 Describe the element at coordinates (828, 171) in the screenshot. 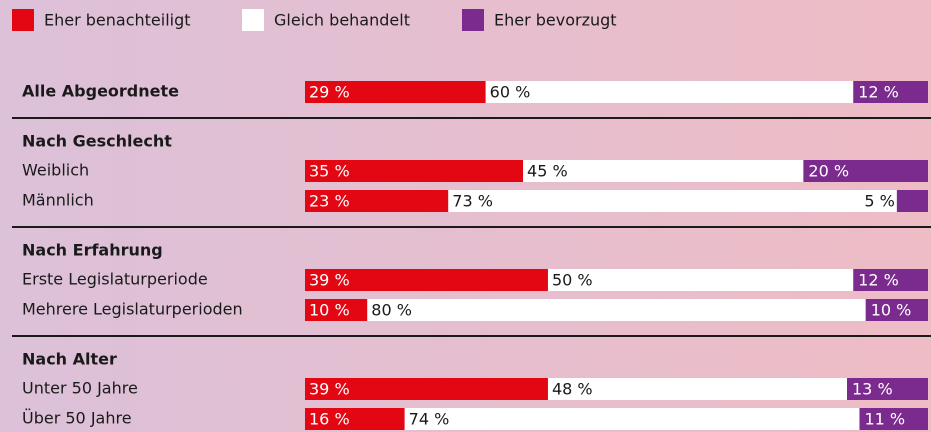

I see `value-label: 20 %` at that location.